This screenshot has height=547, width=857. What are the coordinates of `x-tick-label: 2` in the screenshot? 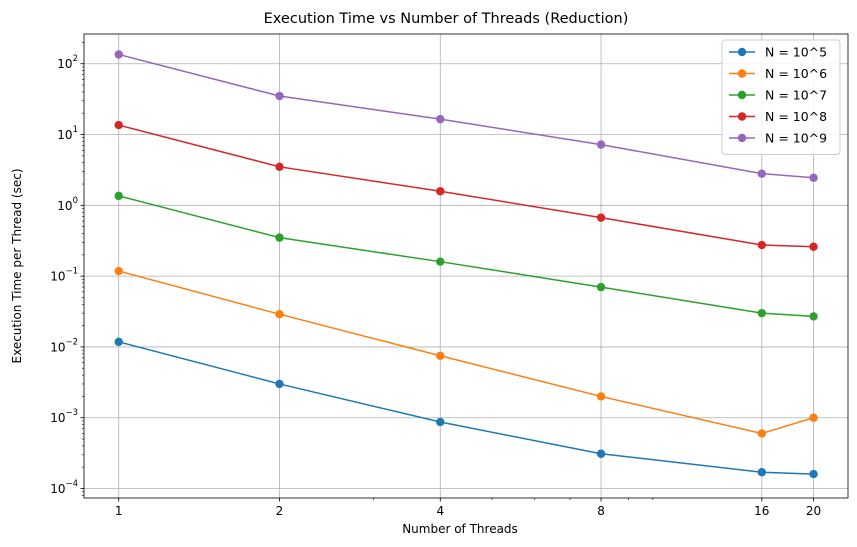 It's located at (280, 511).